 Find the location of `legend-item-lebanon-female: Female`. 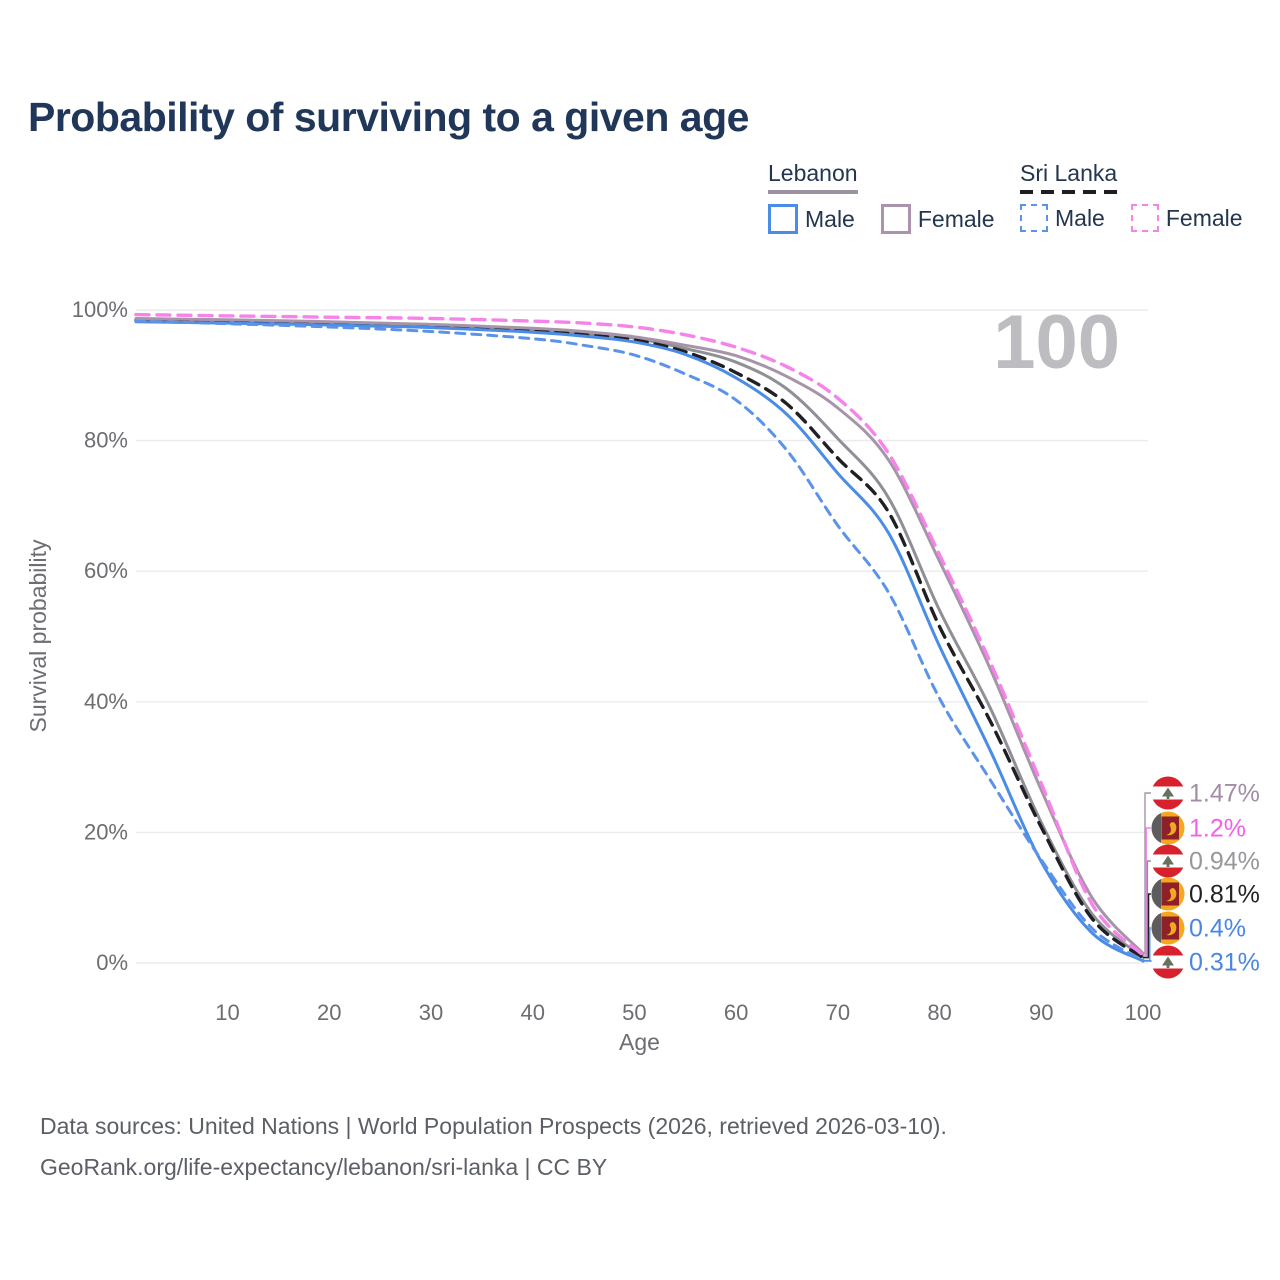

legend-item-lebanon-female: Female is located at coordinates (937, 219).